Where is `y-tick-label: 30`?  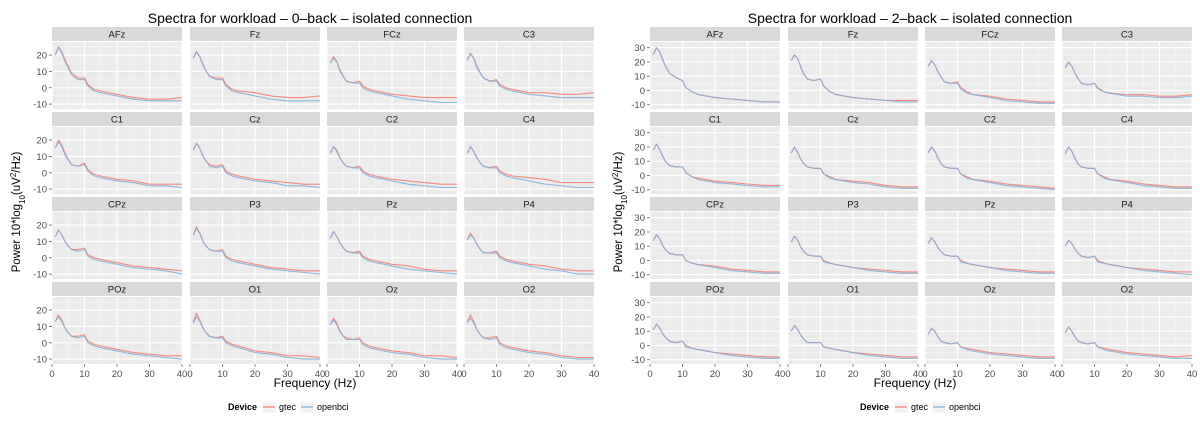
y-tick-label: 30 is located at coordinates (639, 48).